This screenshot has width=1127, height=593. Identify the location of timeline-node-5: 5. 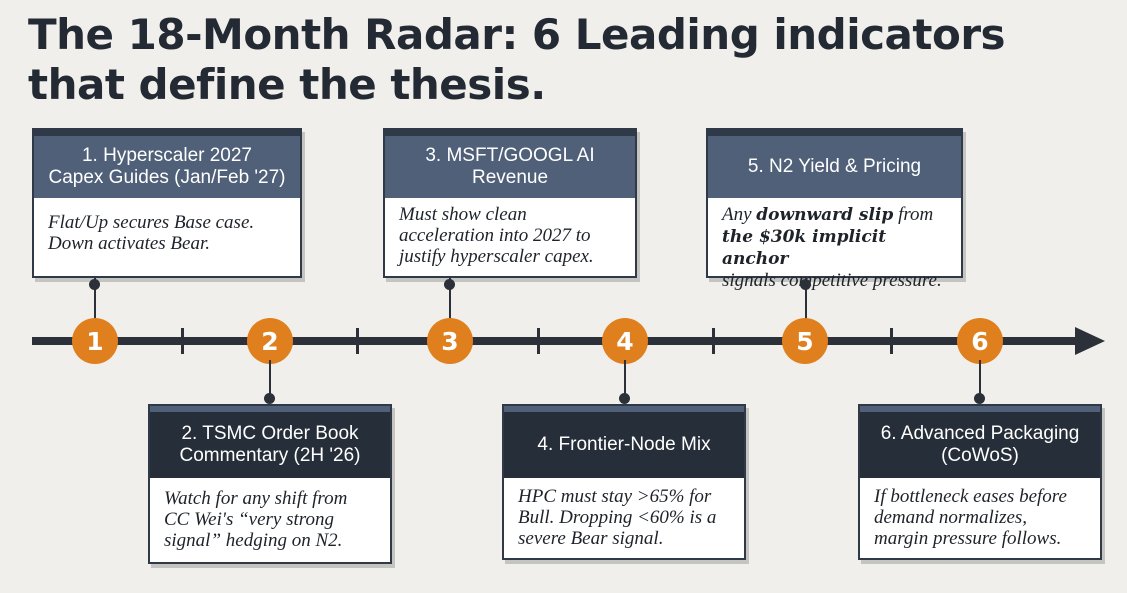
(805, 341).